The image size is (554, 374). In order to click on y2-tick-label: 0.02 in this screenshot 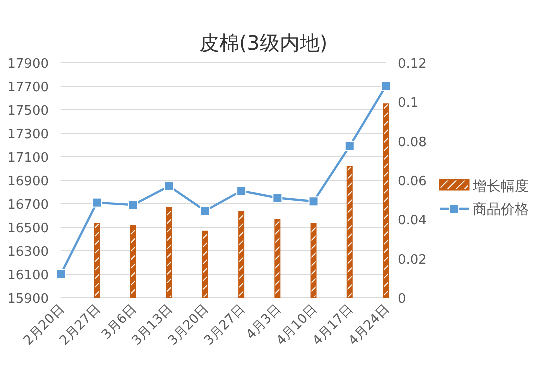, I will do `click(412, 260)`.